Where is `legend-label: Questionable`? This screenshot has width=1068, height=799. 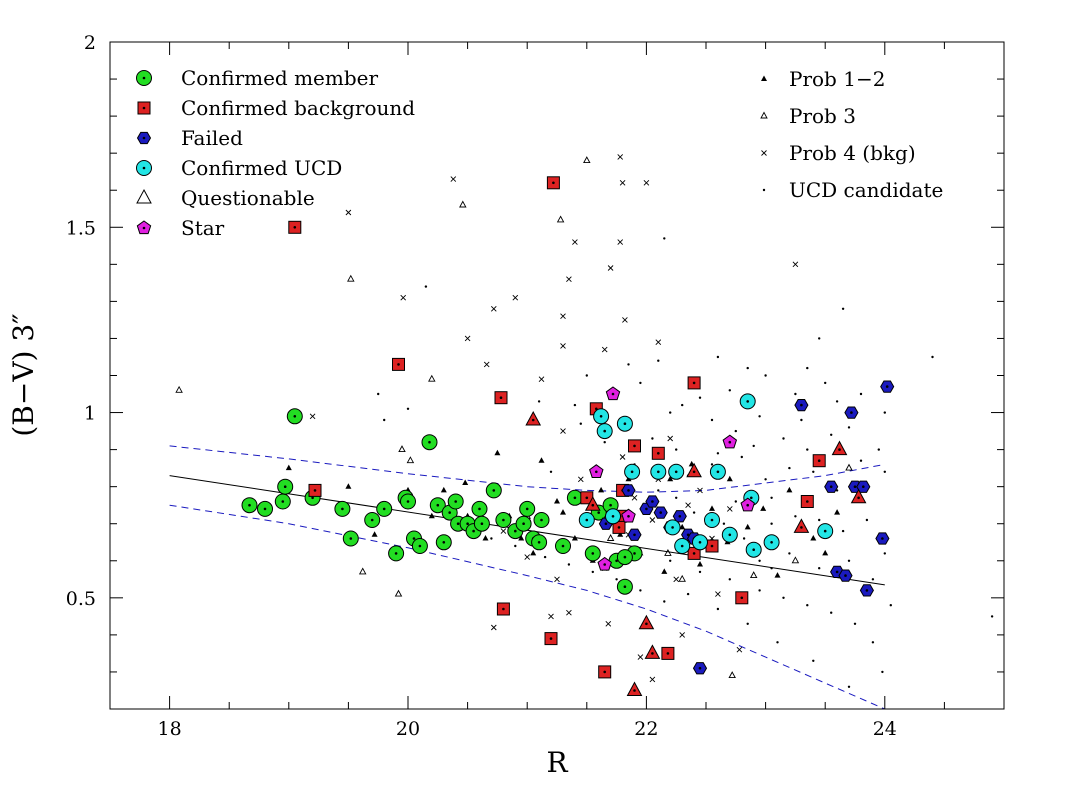 legend-label: Questionable is located at coordinates (248, 198).